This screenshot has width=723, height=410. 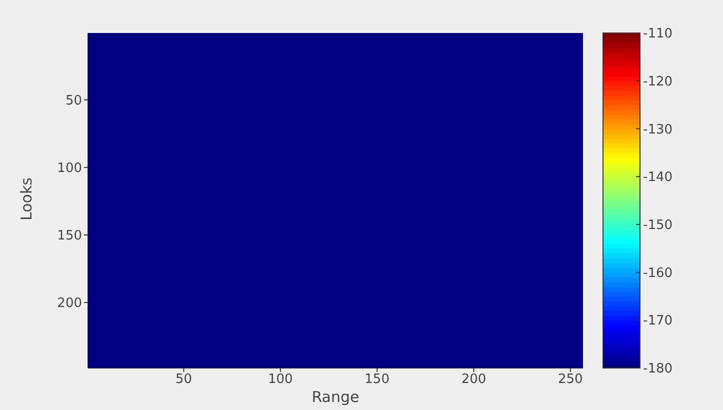 What do you see at coordinates (377, 380) in the screenshot?
I see `x-tick-label: 150` at bounding box center [377, 380].